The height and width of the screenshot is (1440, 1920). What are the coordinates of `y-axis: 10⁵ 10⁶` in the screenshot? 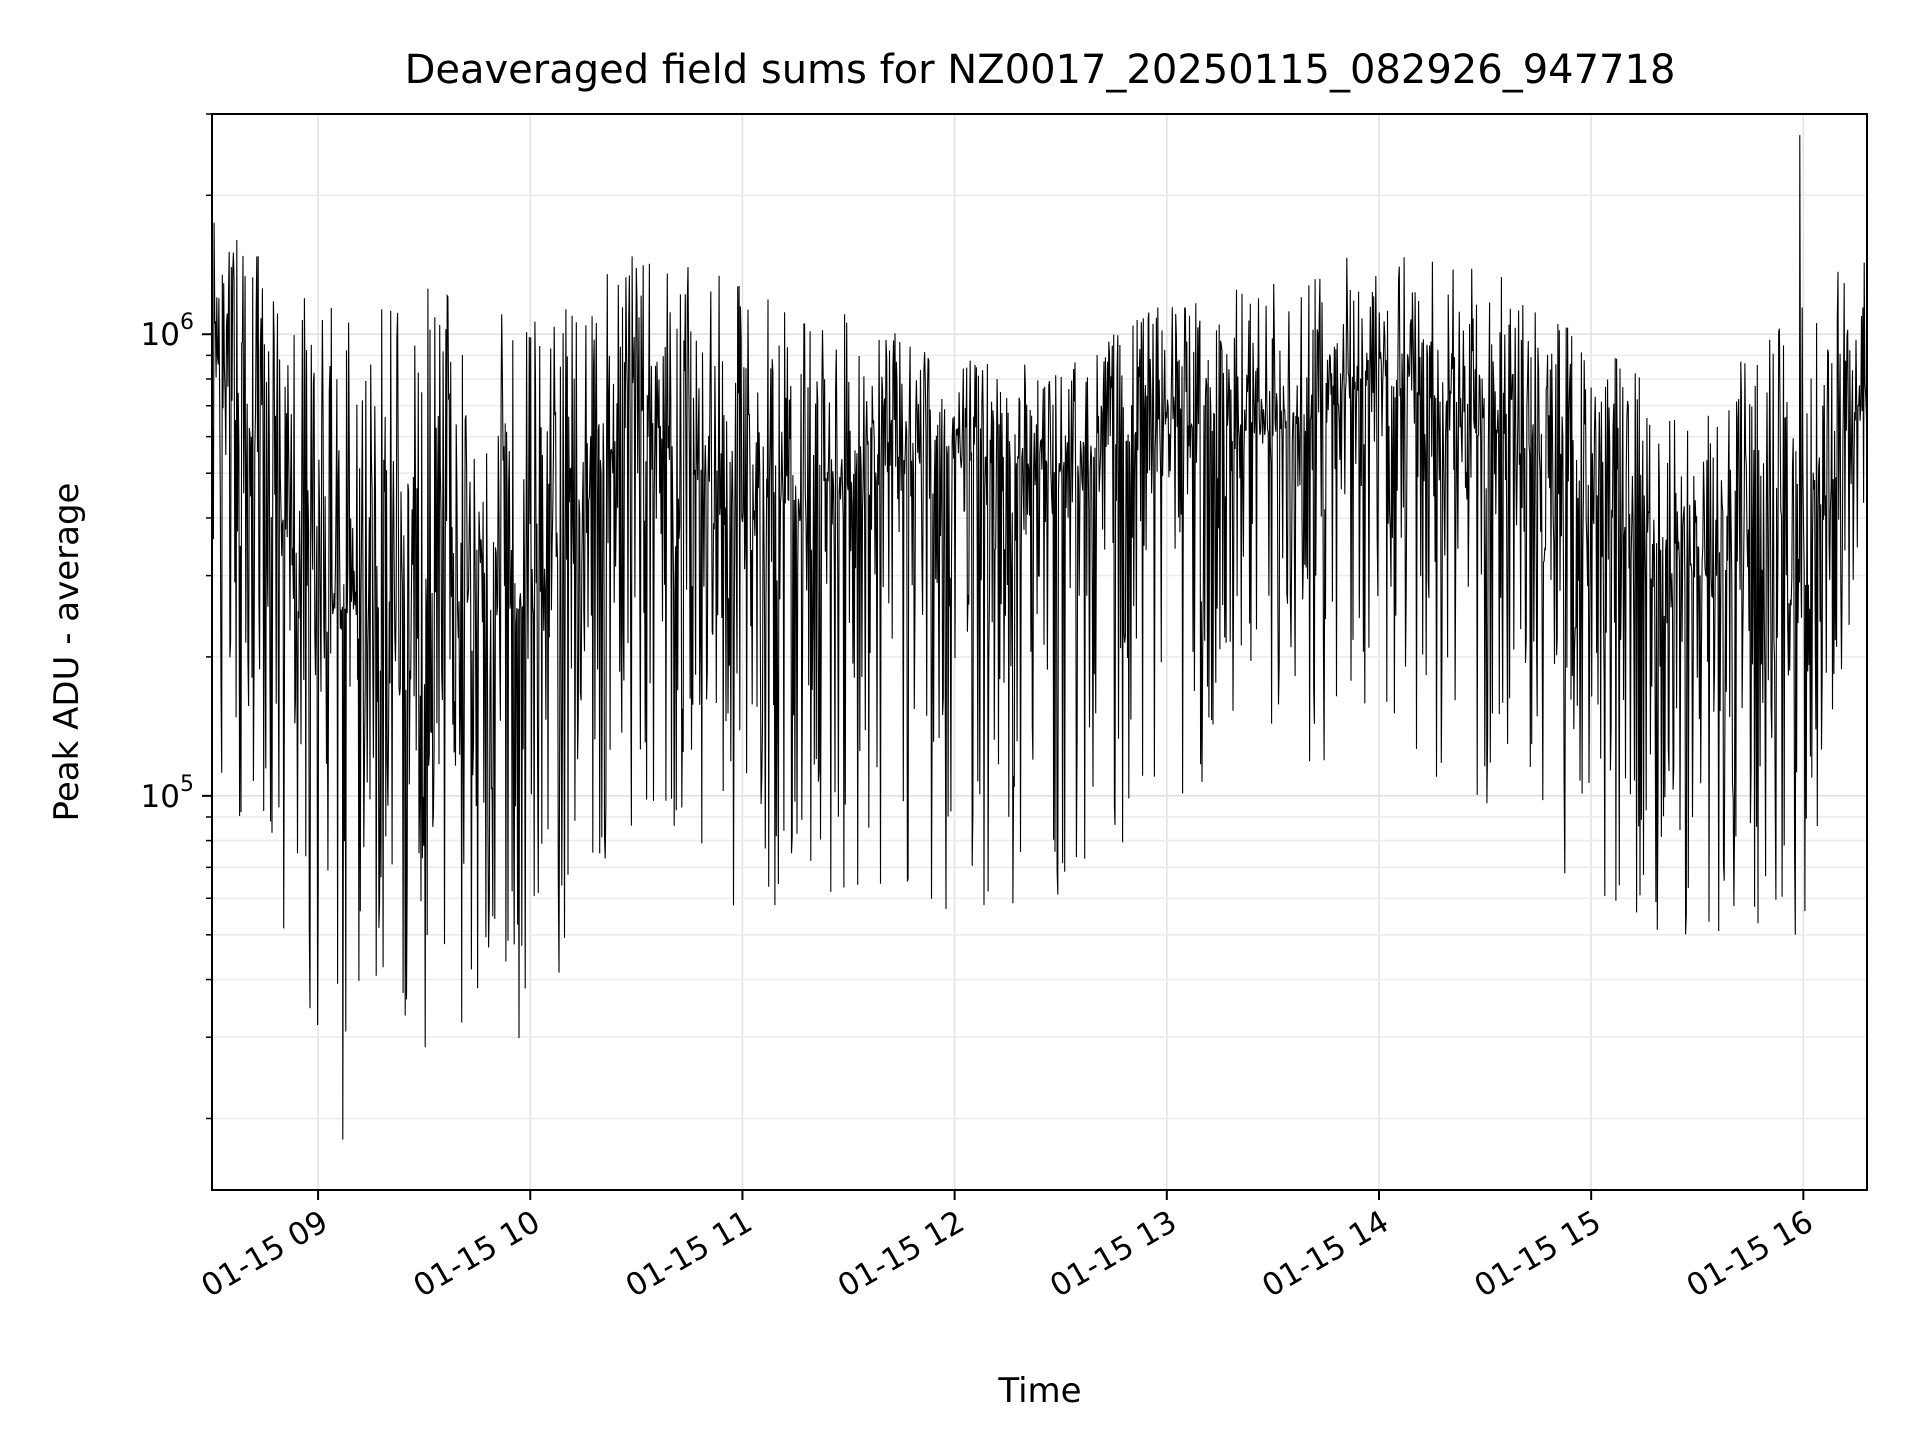 It's located at (176, 616).